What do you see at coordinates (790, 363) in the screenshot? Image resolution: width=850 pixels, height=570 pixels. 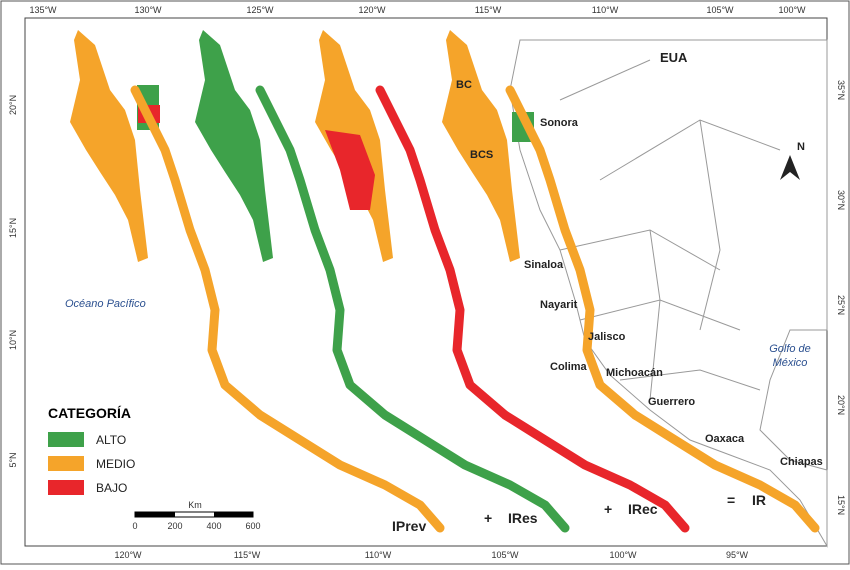 I see `sea-label: México` at bounding box center [790, 363].